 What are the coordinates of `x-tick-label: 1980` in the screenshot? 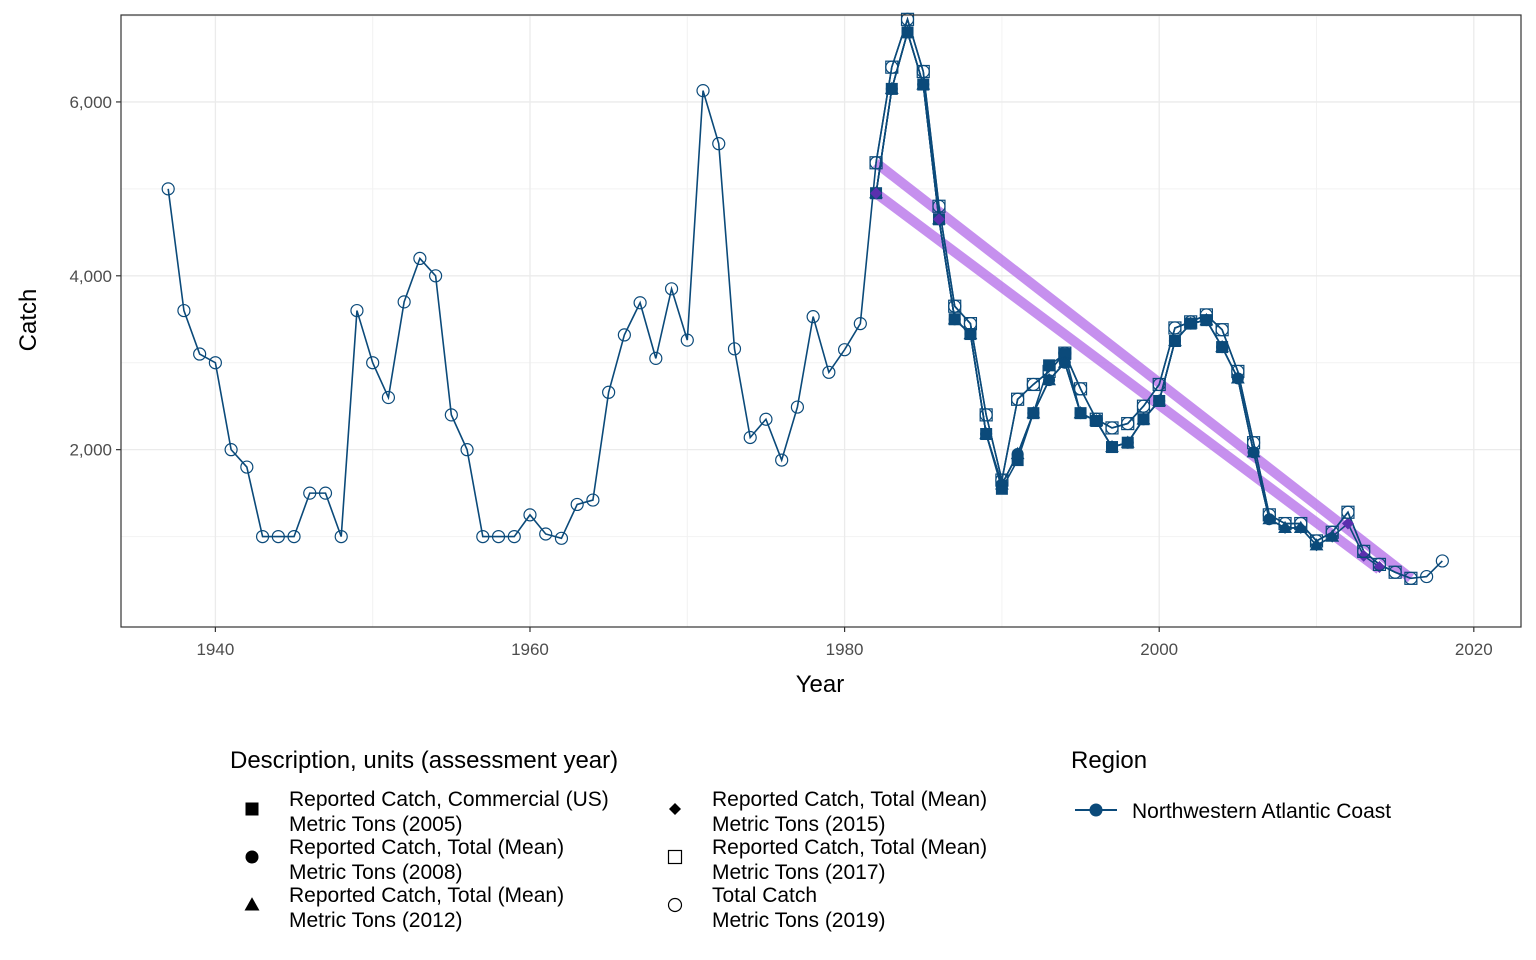 It's located at (845, 649).